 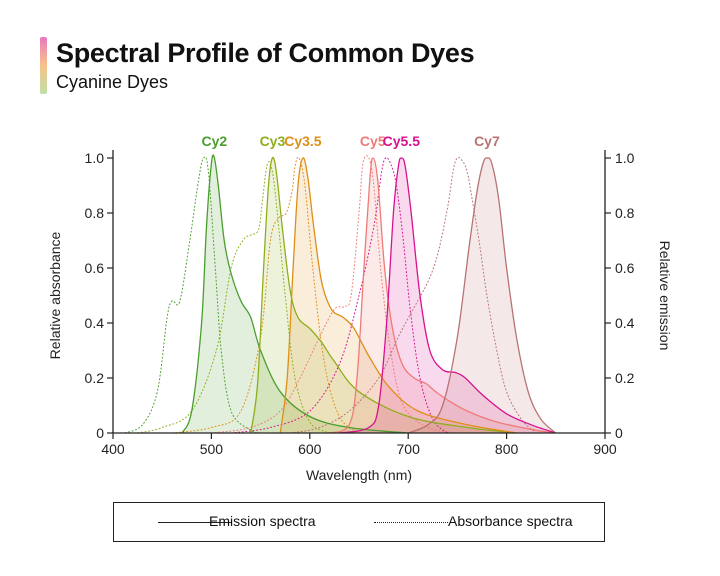 What do you see at coordinates (95, 268) in the screenshot?
I see `y-tick-label-left: 0.6` at bounding box center [95, 268].